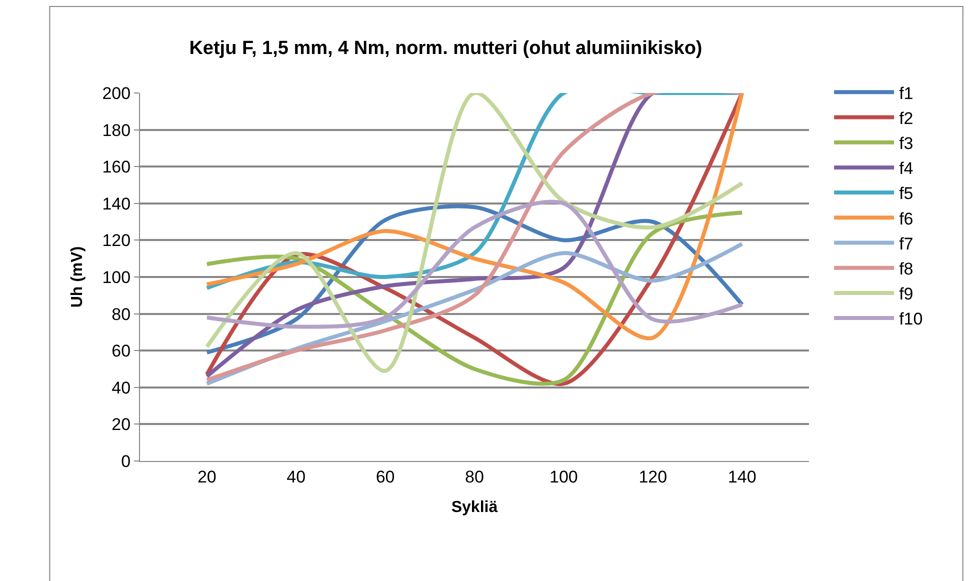  I want to click on y-tick-label: 20, so click(121, 424).